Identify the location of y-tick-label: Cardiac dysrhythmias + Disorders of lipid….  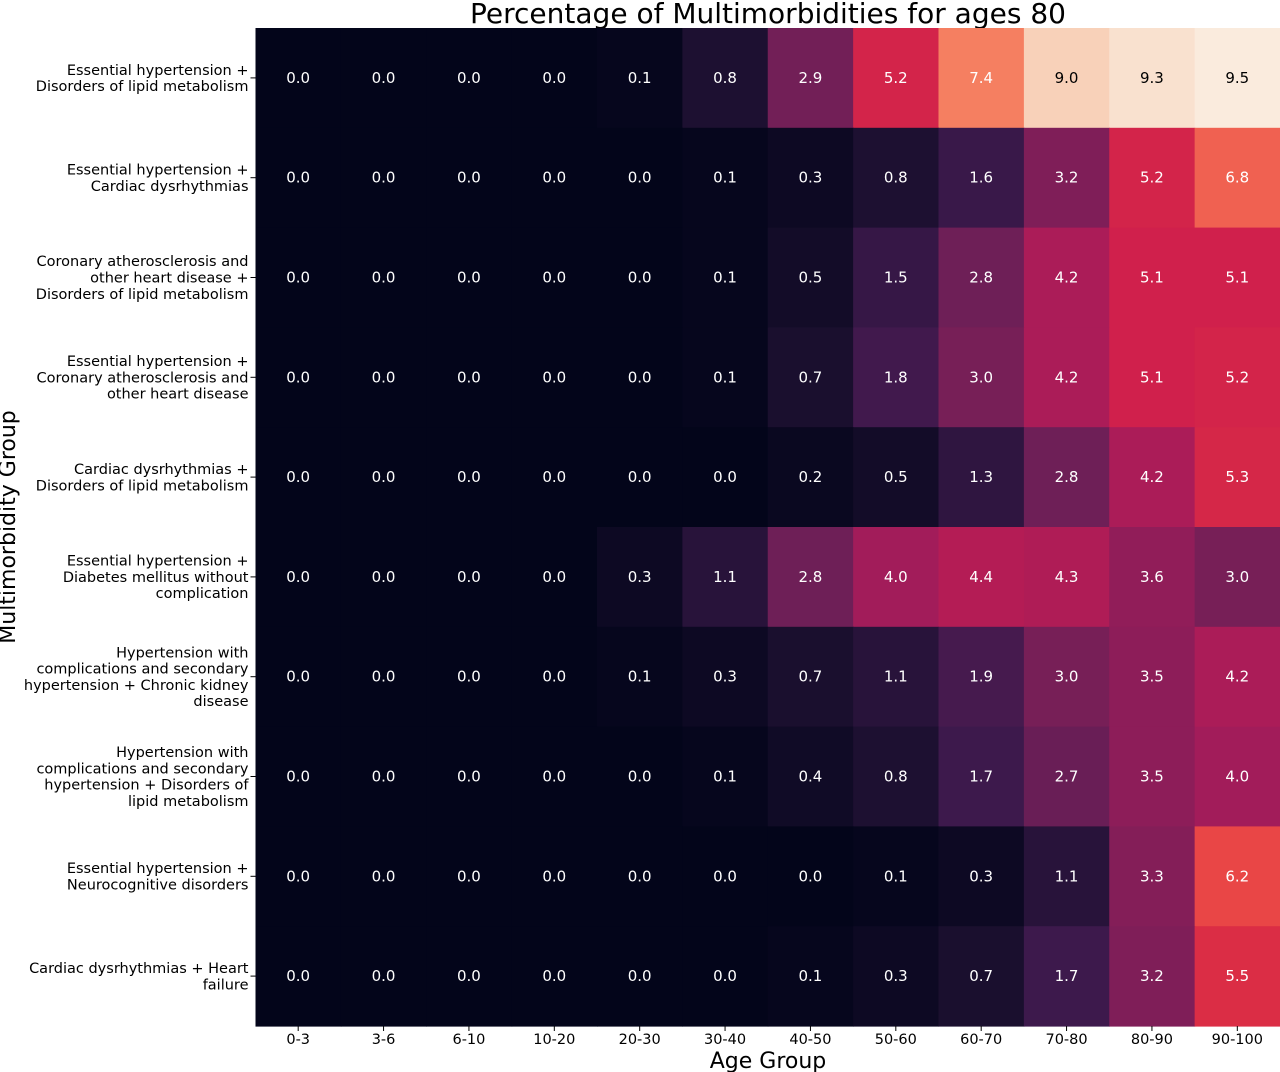
(142, 478).